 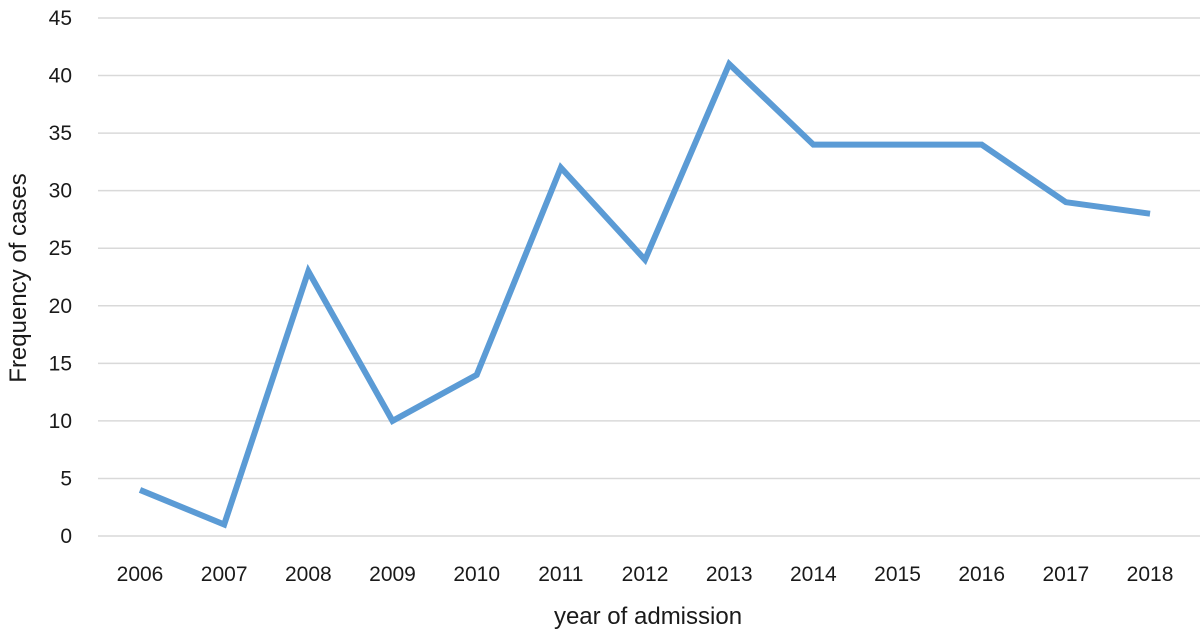 What do you see at coordinates (140, 574) in the screenshot?
I see `x-tick-label: 2006` at bounding box center [140, 574].